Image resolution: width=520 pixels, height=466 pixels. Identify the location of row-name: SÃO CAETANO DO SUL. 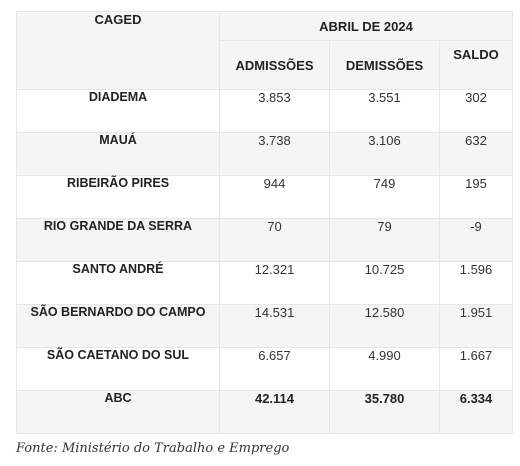
(118, 369).